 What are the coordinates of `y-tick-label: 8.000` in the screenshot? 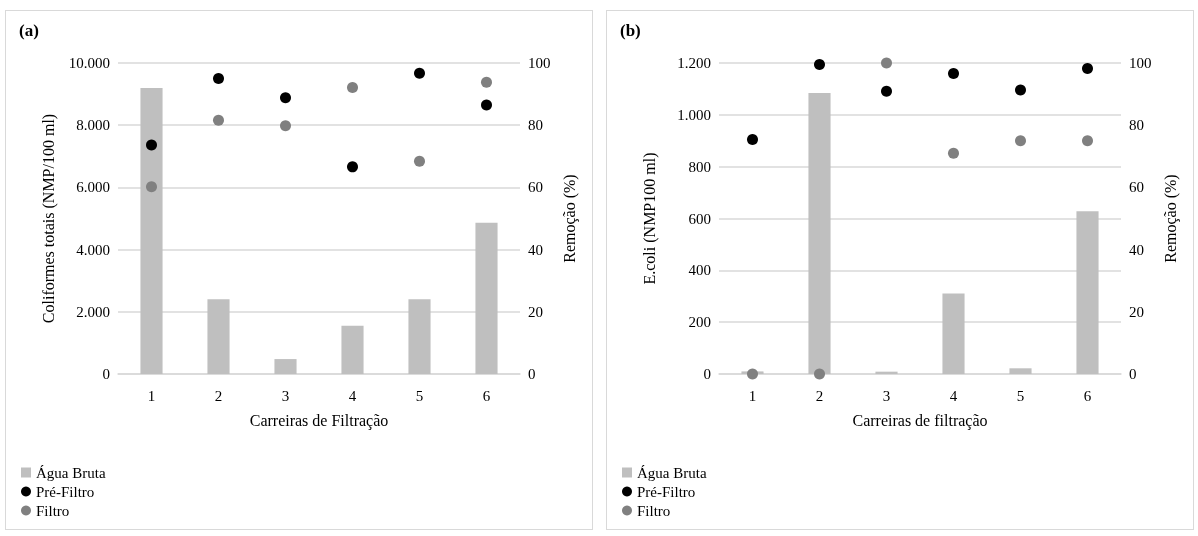 It's located at (93, 125).